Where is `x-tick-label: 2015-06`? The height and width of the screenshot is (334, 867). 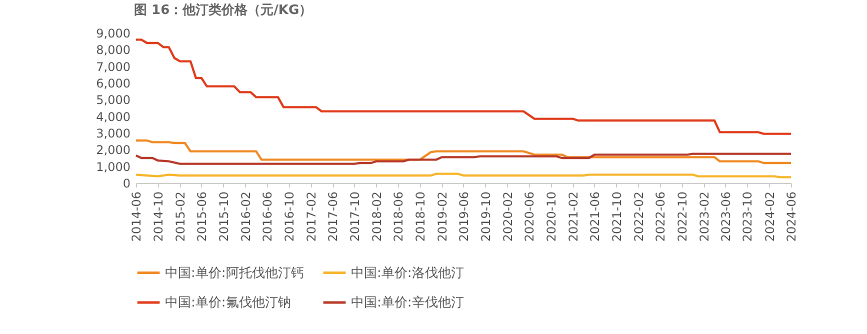
x-tick-label: 2015-06 is located at coordinates (201, 217).